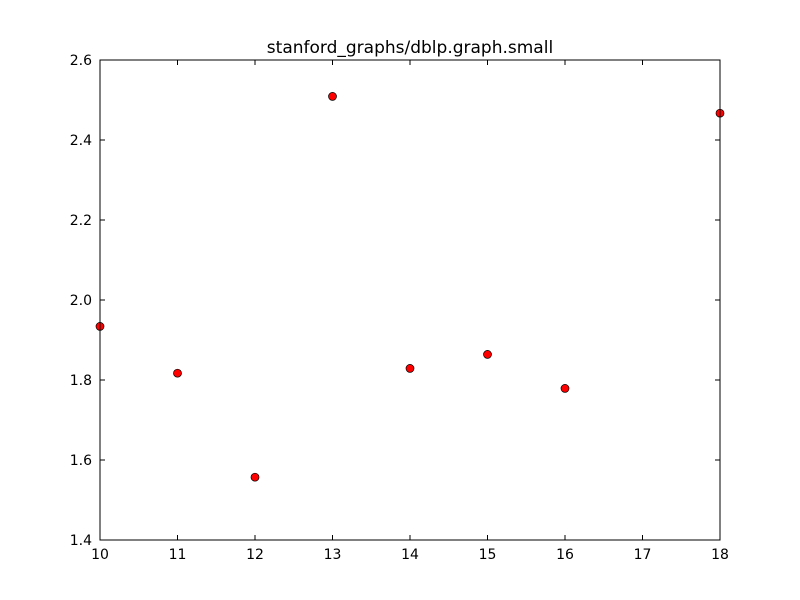 The image size is (800, 600). What do you see at coordinates (81, 461) in the screenshot?
I see `y-tick-label: 1.6` at bounding box center [81, 461].